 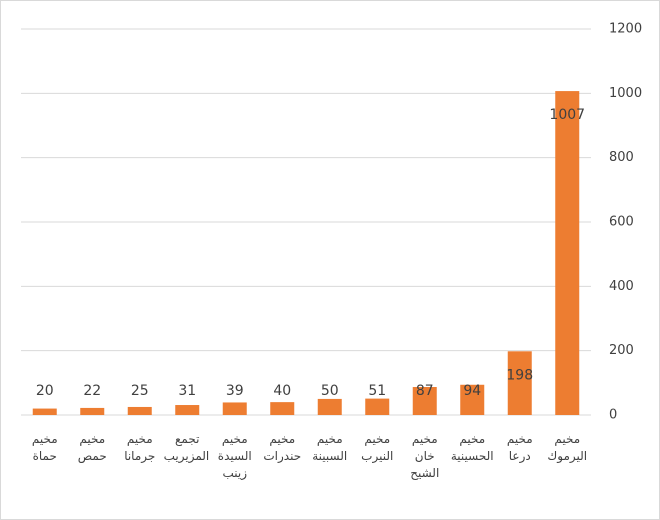 I want to click on y-tick-label: 1000, so click(x=625, y=93).